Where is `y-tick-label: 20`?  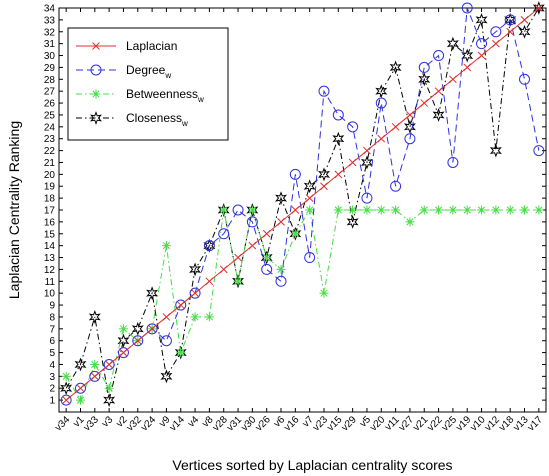 y-tick-label: 20 is located at coordinates (50, 175).